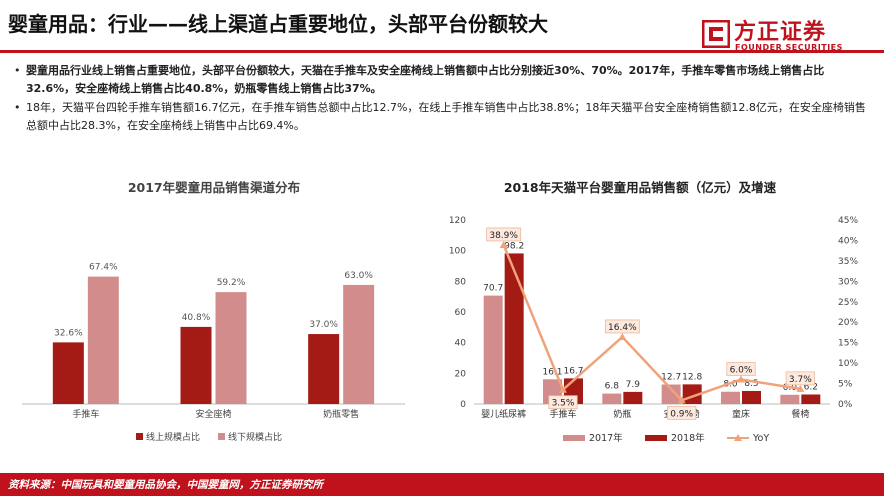 This screenshot has width=884, height=496. What do you see at coordinates (848, 323) in the screenshot?
I see `y2-tick-label: 20%` at bounding box center [848, 323].